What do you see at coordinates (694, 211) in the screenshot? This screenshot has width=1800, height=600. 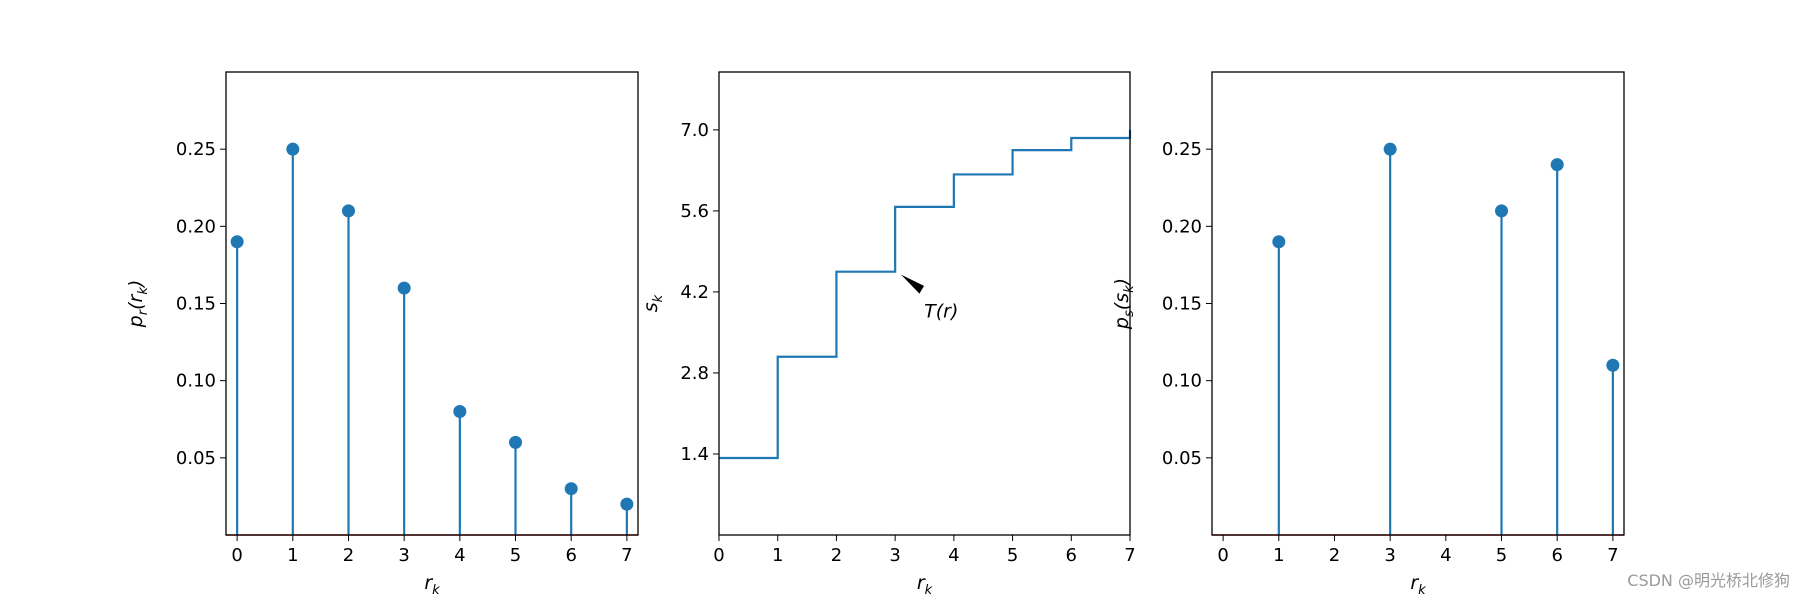 I see `y-tick-label: 5.6` at bounding box center [694, 211].